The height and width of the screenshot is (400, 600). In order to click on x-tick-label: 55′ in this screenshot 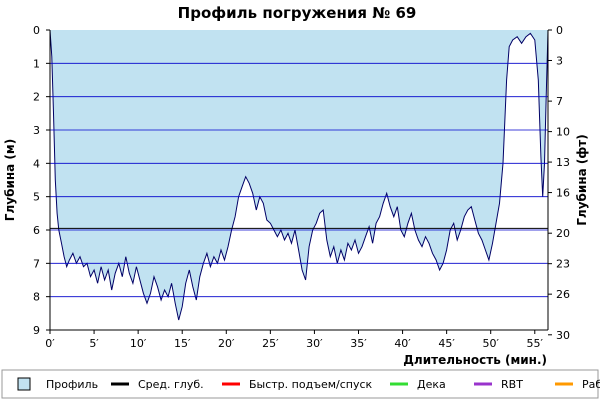, I will do `click(535, 343)`.